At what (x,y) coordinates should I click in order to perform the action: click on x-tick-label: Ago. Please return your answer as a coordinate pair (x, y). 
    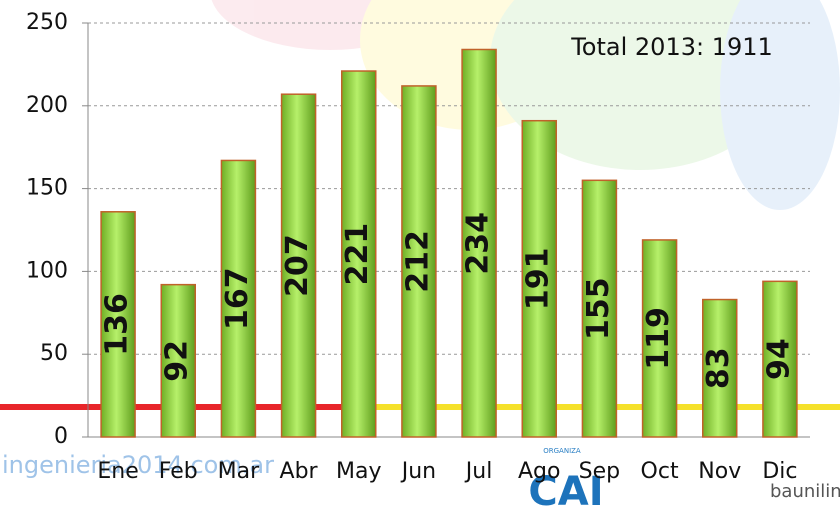
    Looking at the image, I should click on (539, 471).